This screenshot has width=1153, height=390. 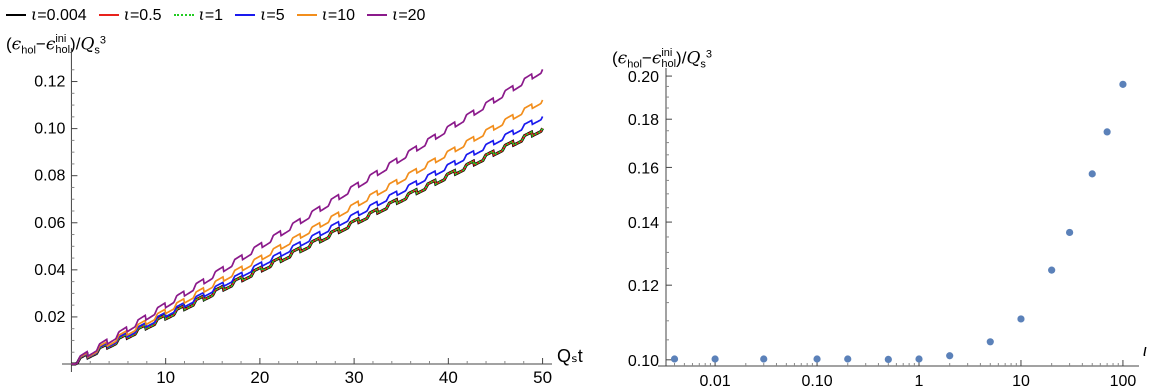 What do you see at coordinates (715, 381) in the screenshot?
I see `right-x-tick-label: 0.01` at bounding box center [715, 381].